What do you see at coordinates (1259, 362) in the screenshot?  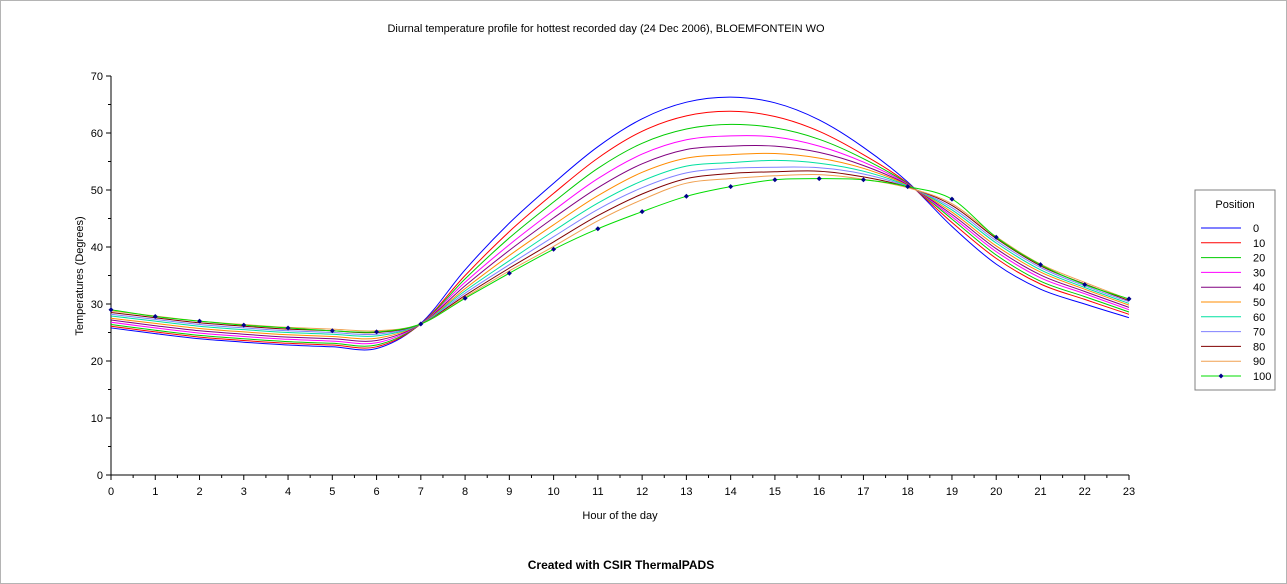 I see `legend-label: 90` at bounding box center [1259, 362].